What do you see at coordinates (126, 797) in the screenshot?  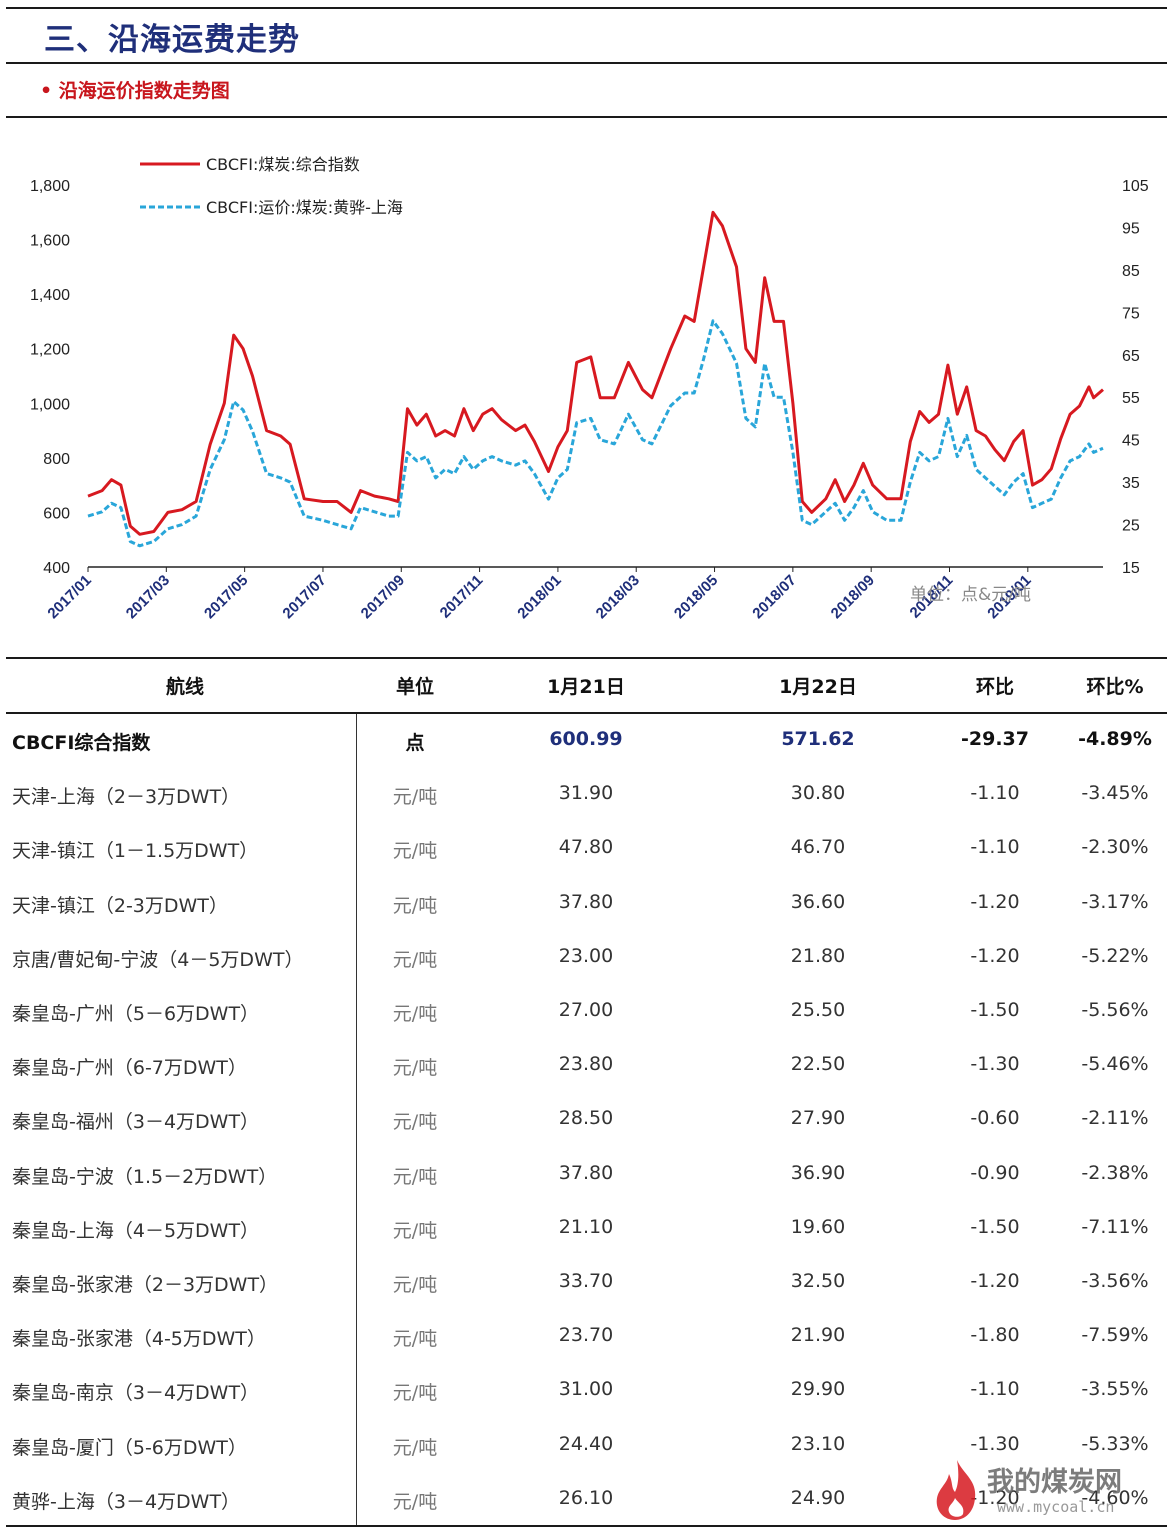 I see `cell-route: 天津-上海（2－3万DWT）` at bounding box center [126, 797].